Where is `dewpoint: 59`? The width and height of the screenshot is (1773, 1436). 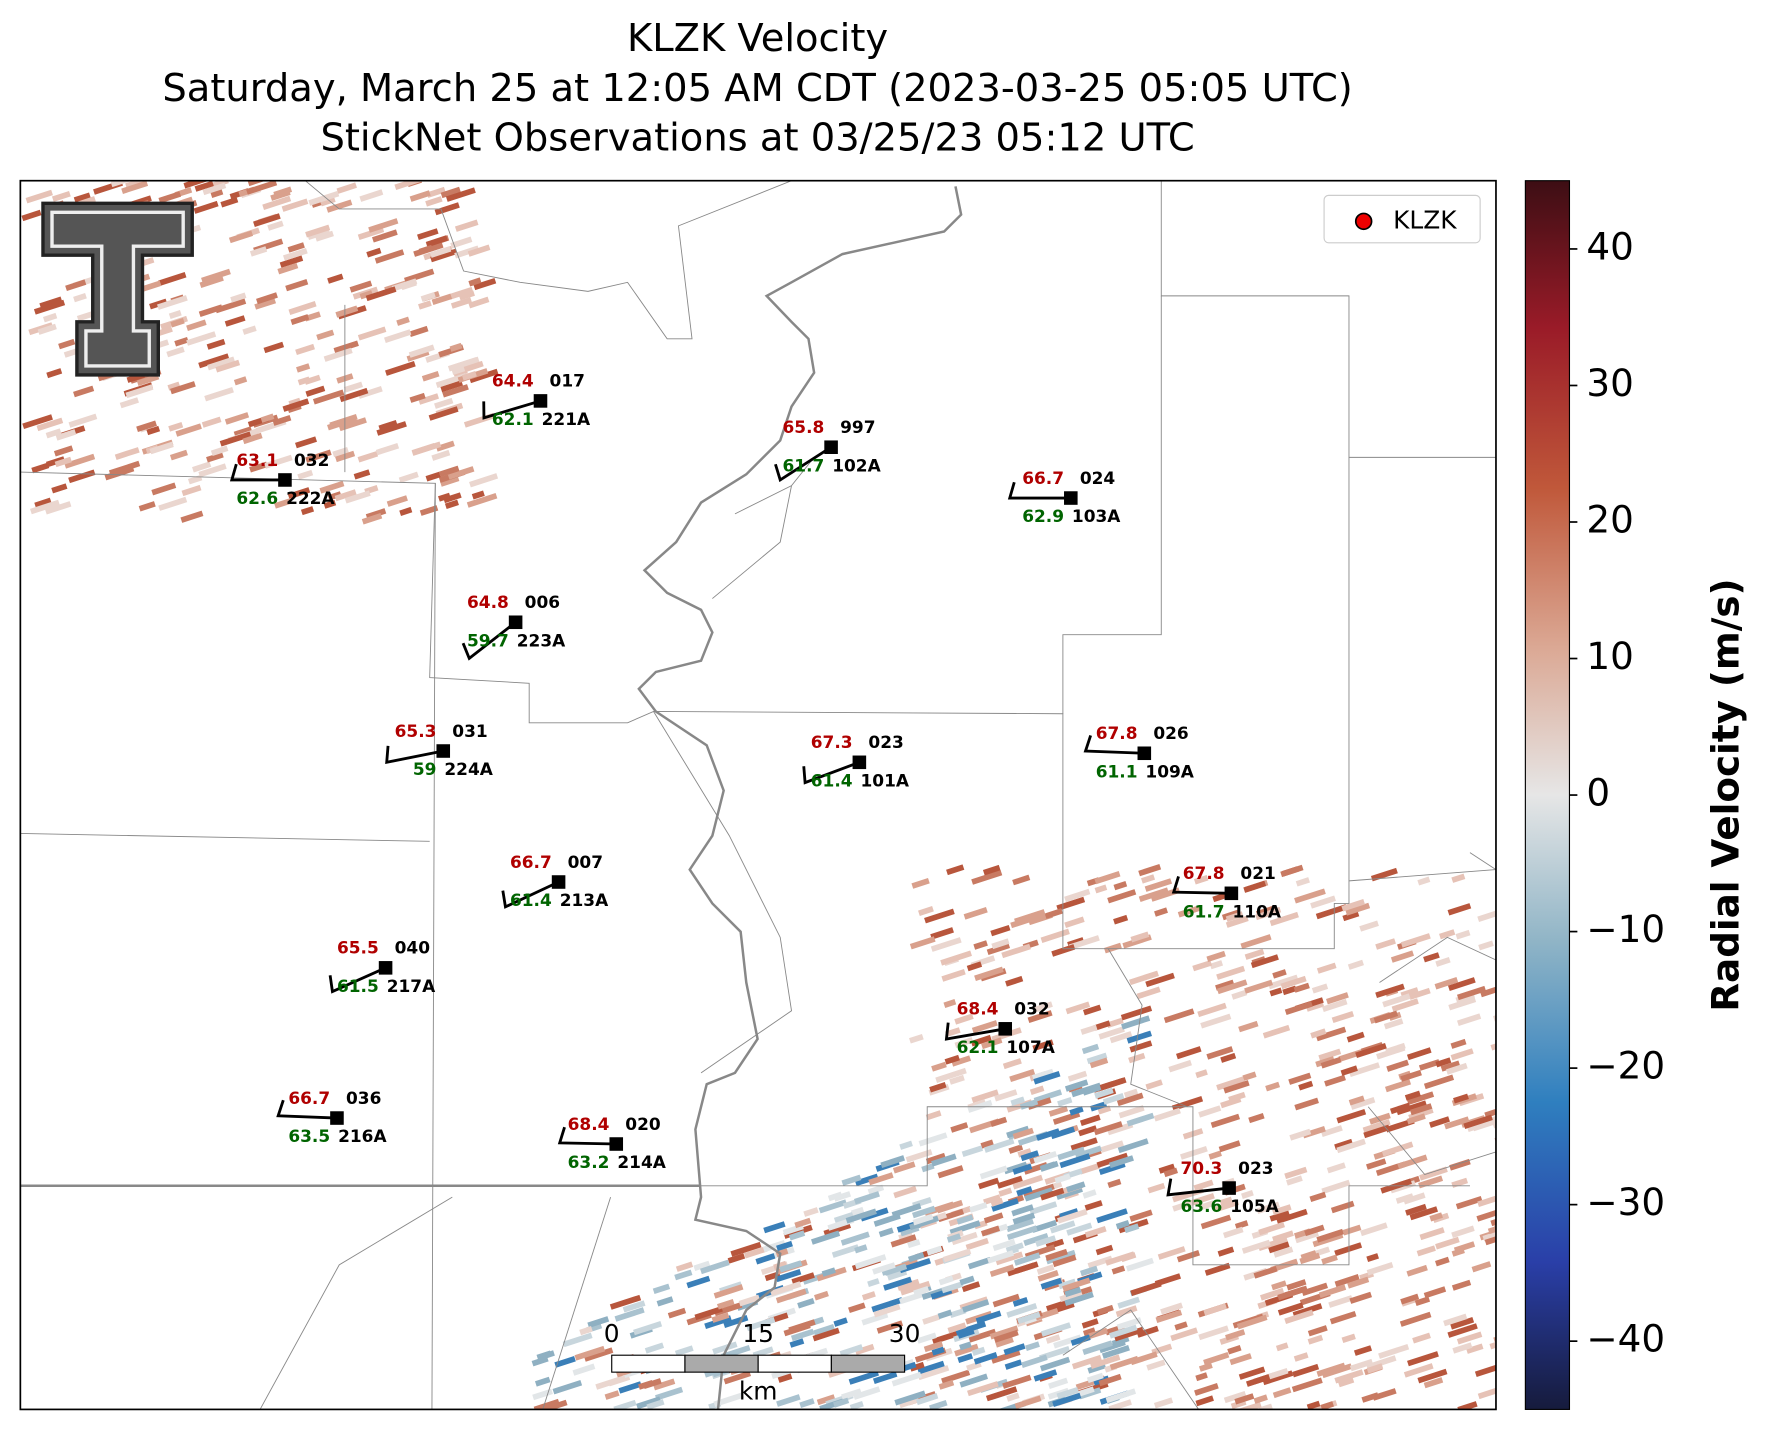 dewpoint: 59 is located at coordinates (425, 769).